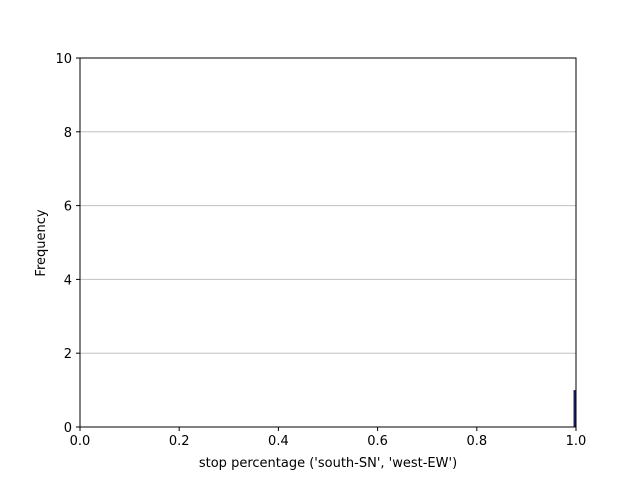 The image size is (640, 480). I want to click on x-axis-label: stop percentage ('south-SN', 'west-EW'), so click(328, 463).